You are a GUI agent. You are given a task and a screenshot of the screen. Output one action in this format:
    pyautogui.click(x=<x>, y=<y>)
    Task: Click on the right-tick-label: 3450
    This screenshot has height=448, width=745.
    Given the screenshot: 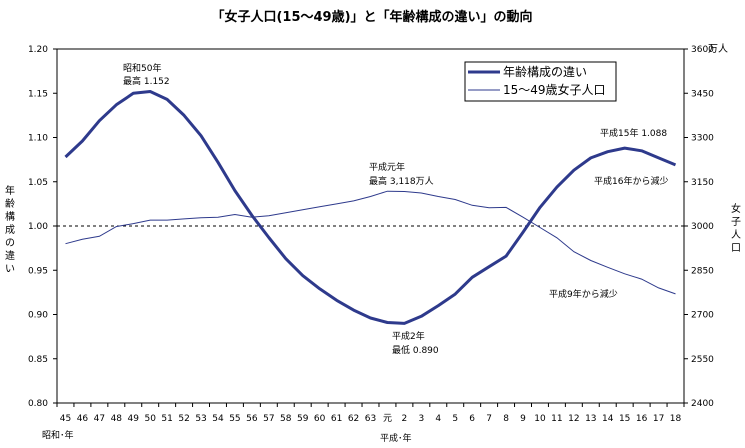 What is the action you would take?
    pyautogui.click(x=702, y=94)
    